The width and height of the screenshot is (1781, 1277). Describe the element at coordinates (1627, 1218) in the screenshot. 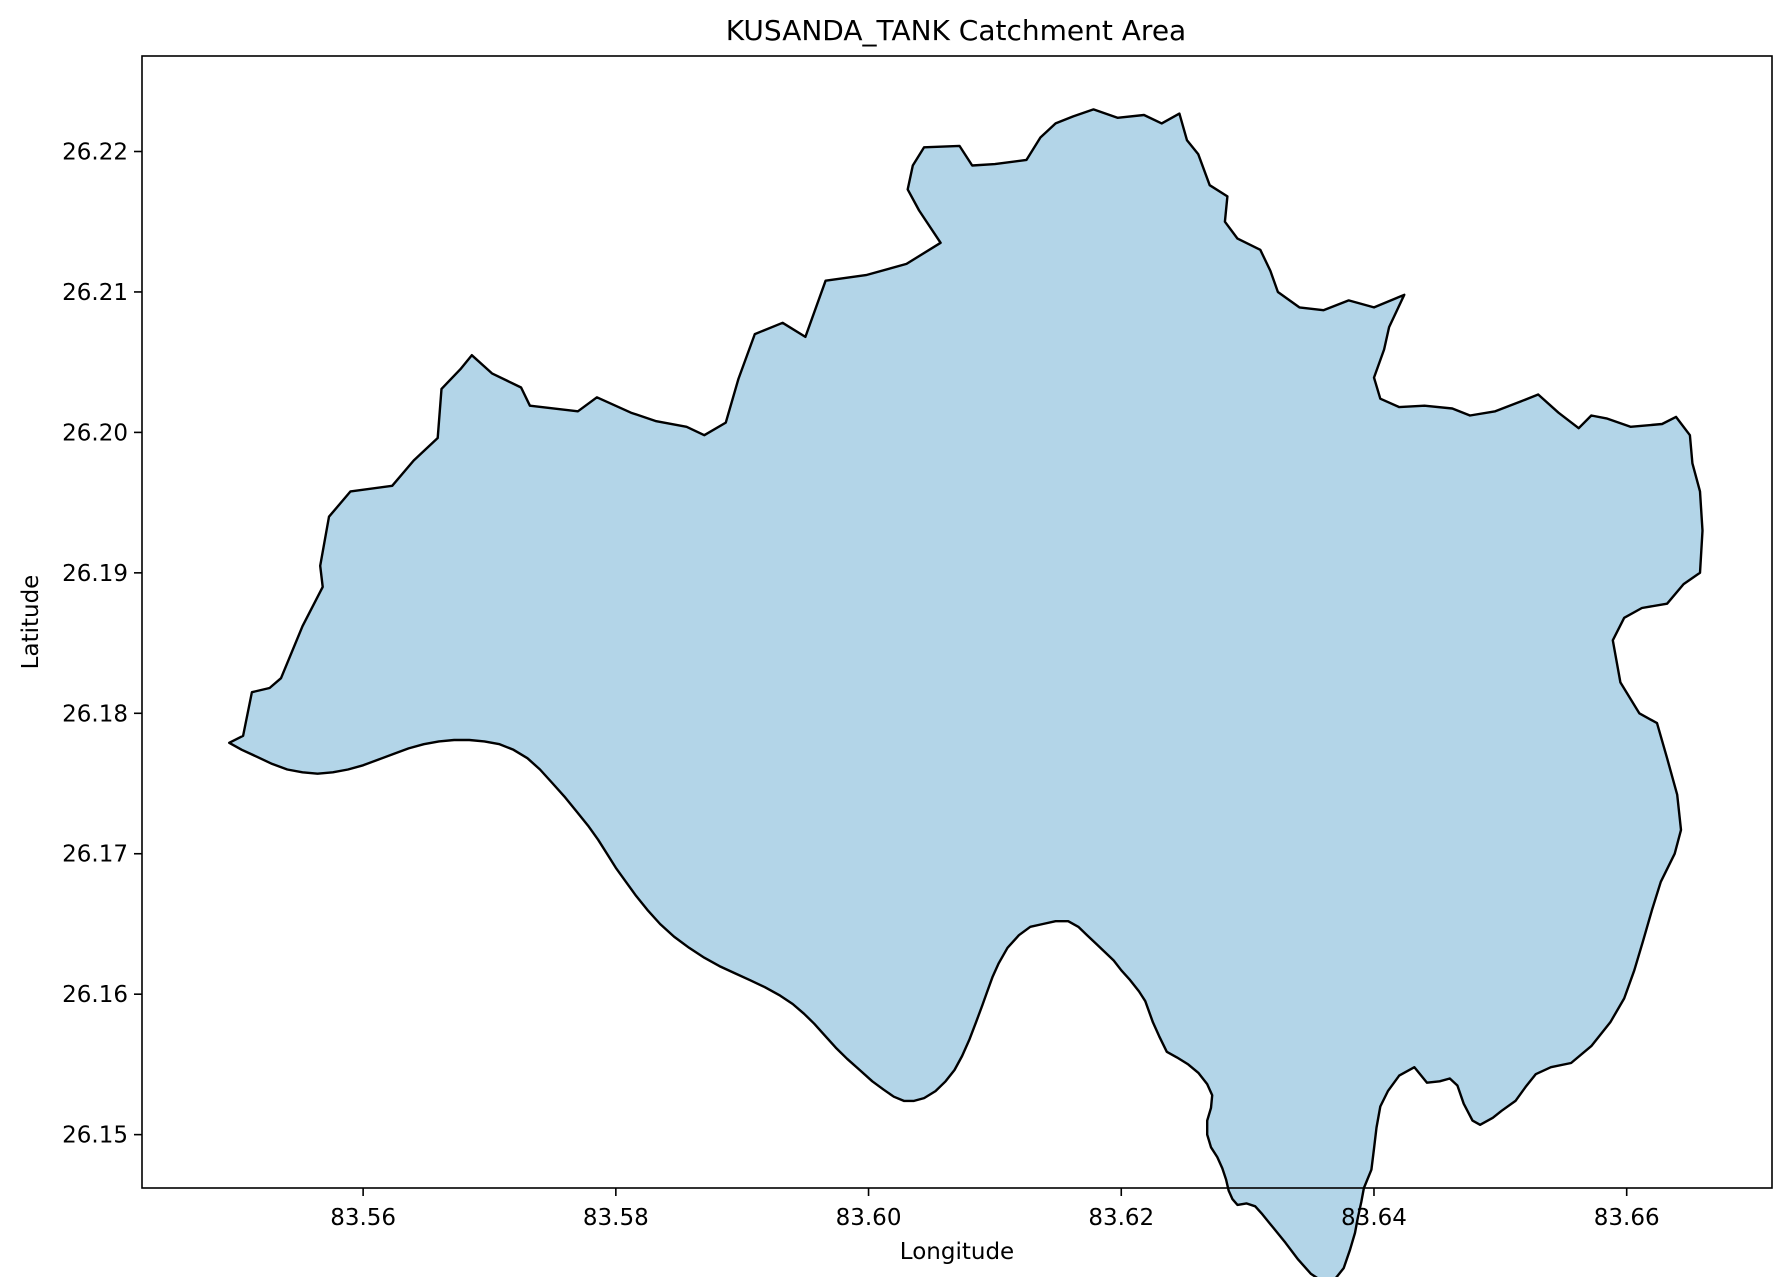

I see `x-tick-label: 83.66` at that location.